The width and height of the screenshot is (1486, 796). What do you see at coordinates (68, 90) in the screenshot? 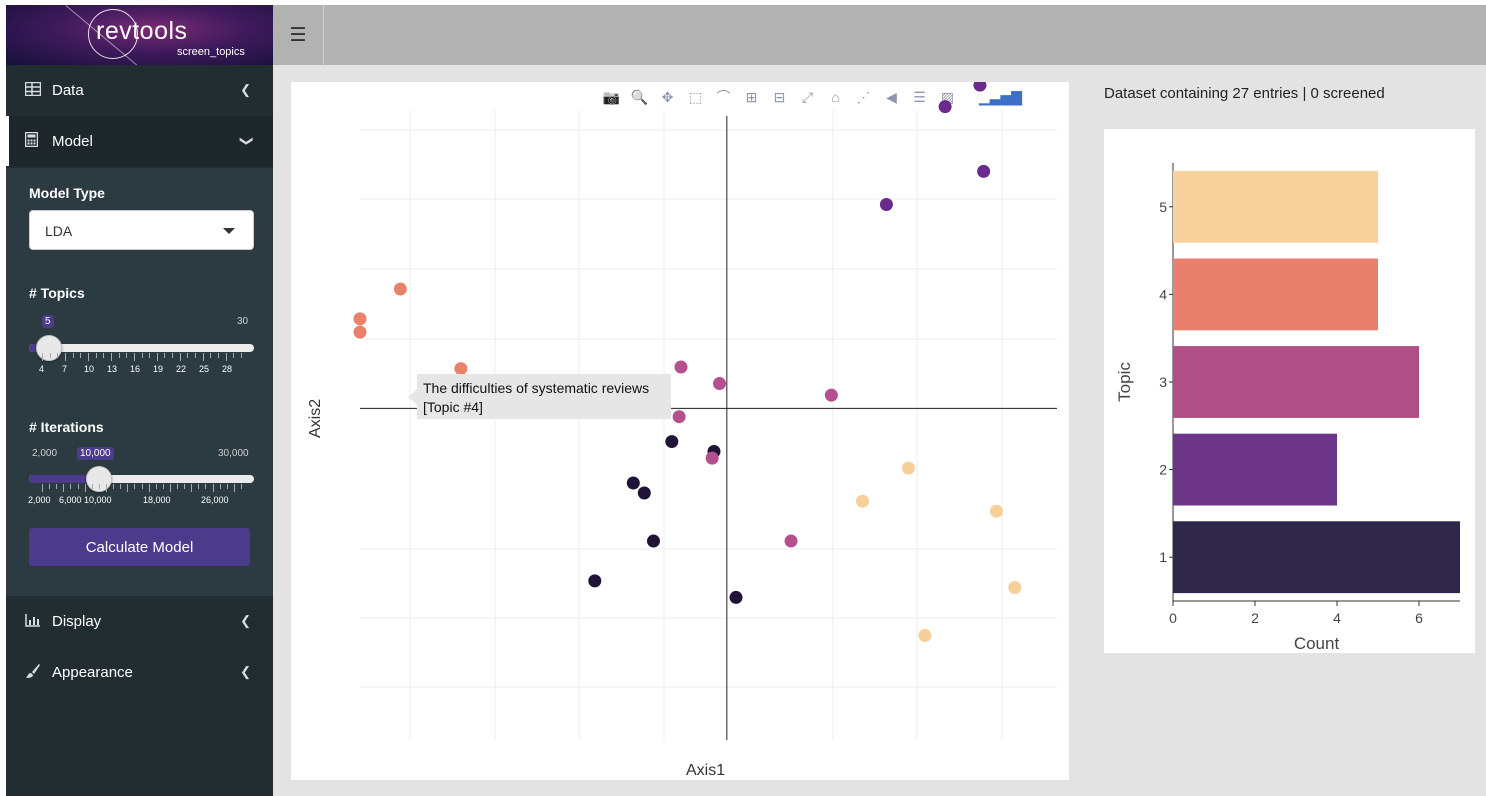
I see `sidebar-item-label: Data` at bounding box center [68, 90].